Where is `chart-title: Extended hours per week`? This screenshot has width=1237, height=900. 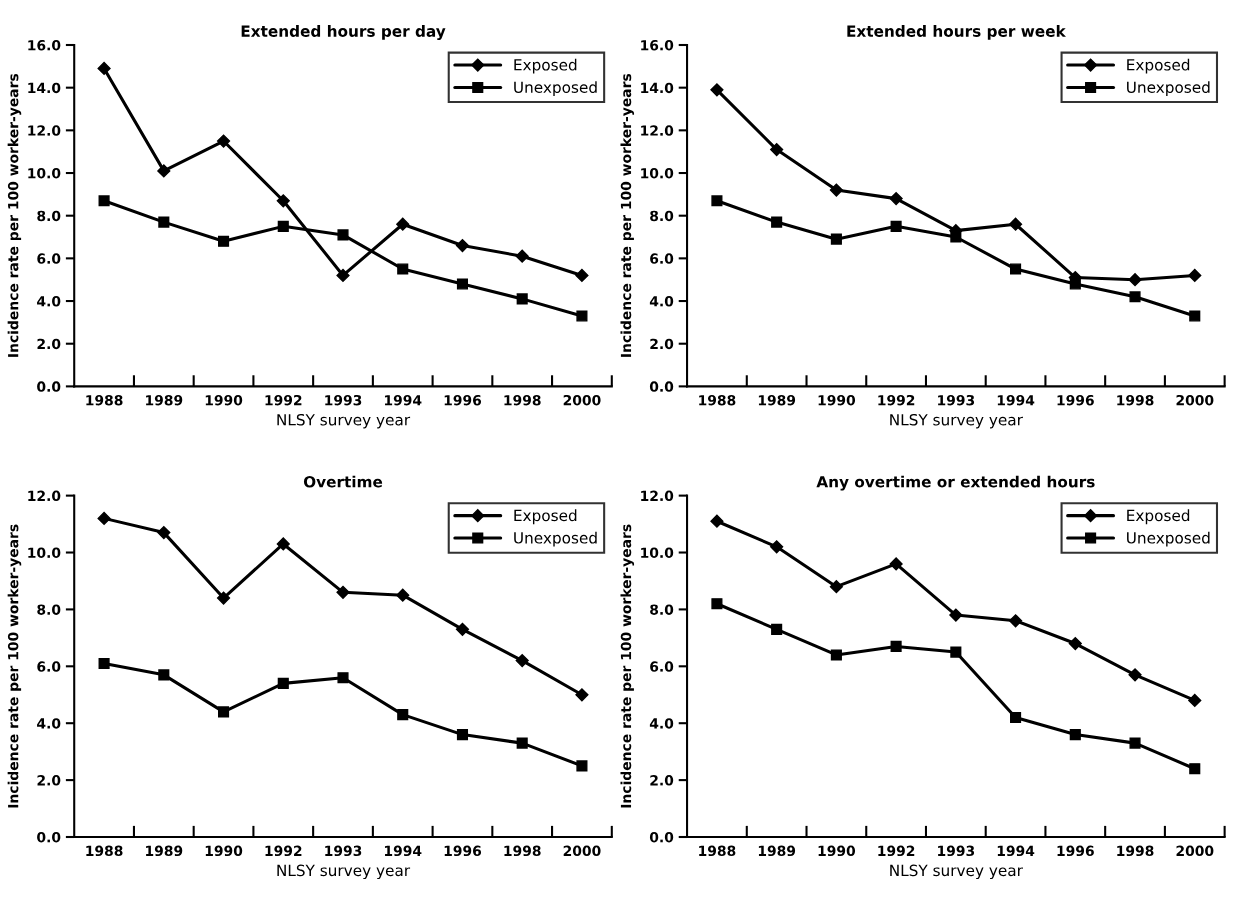
chart-title: Extended hours per week is located at coordinates (956, 32).